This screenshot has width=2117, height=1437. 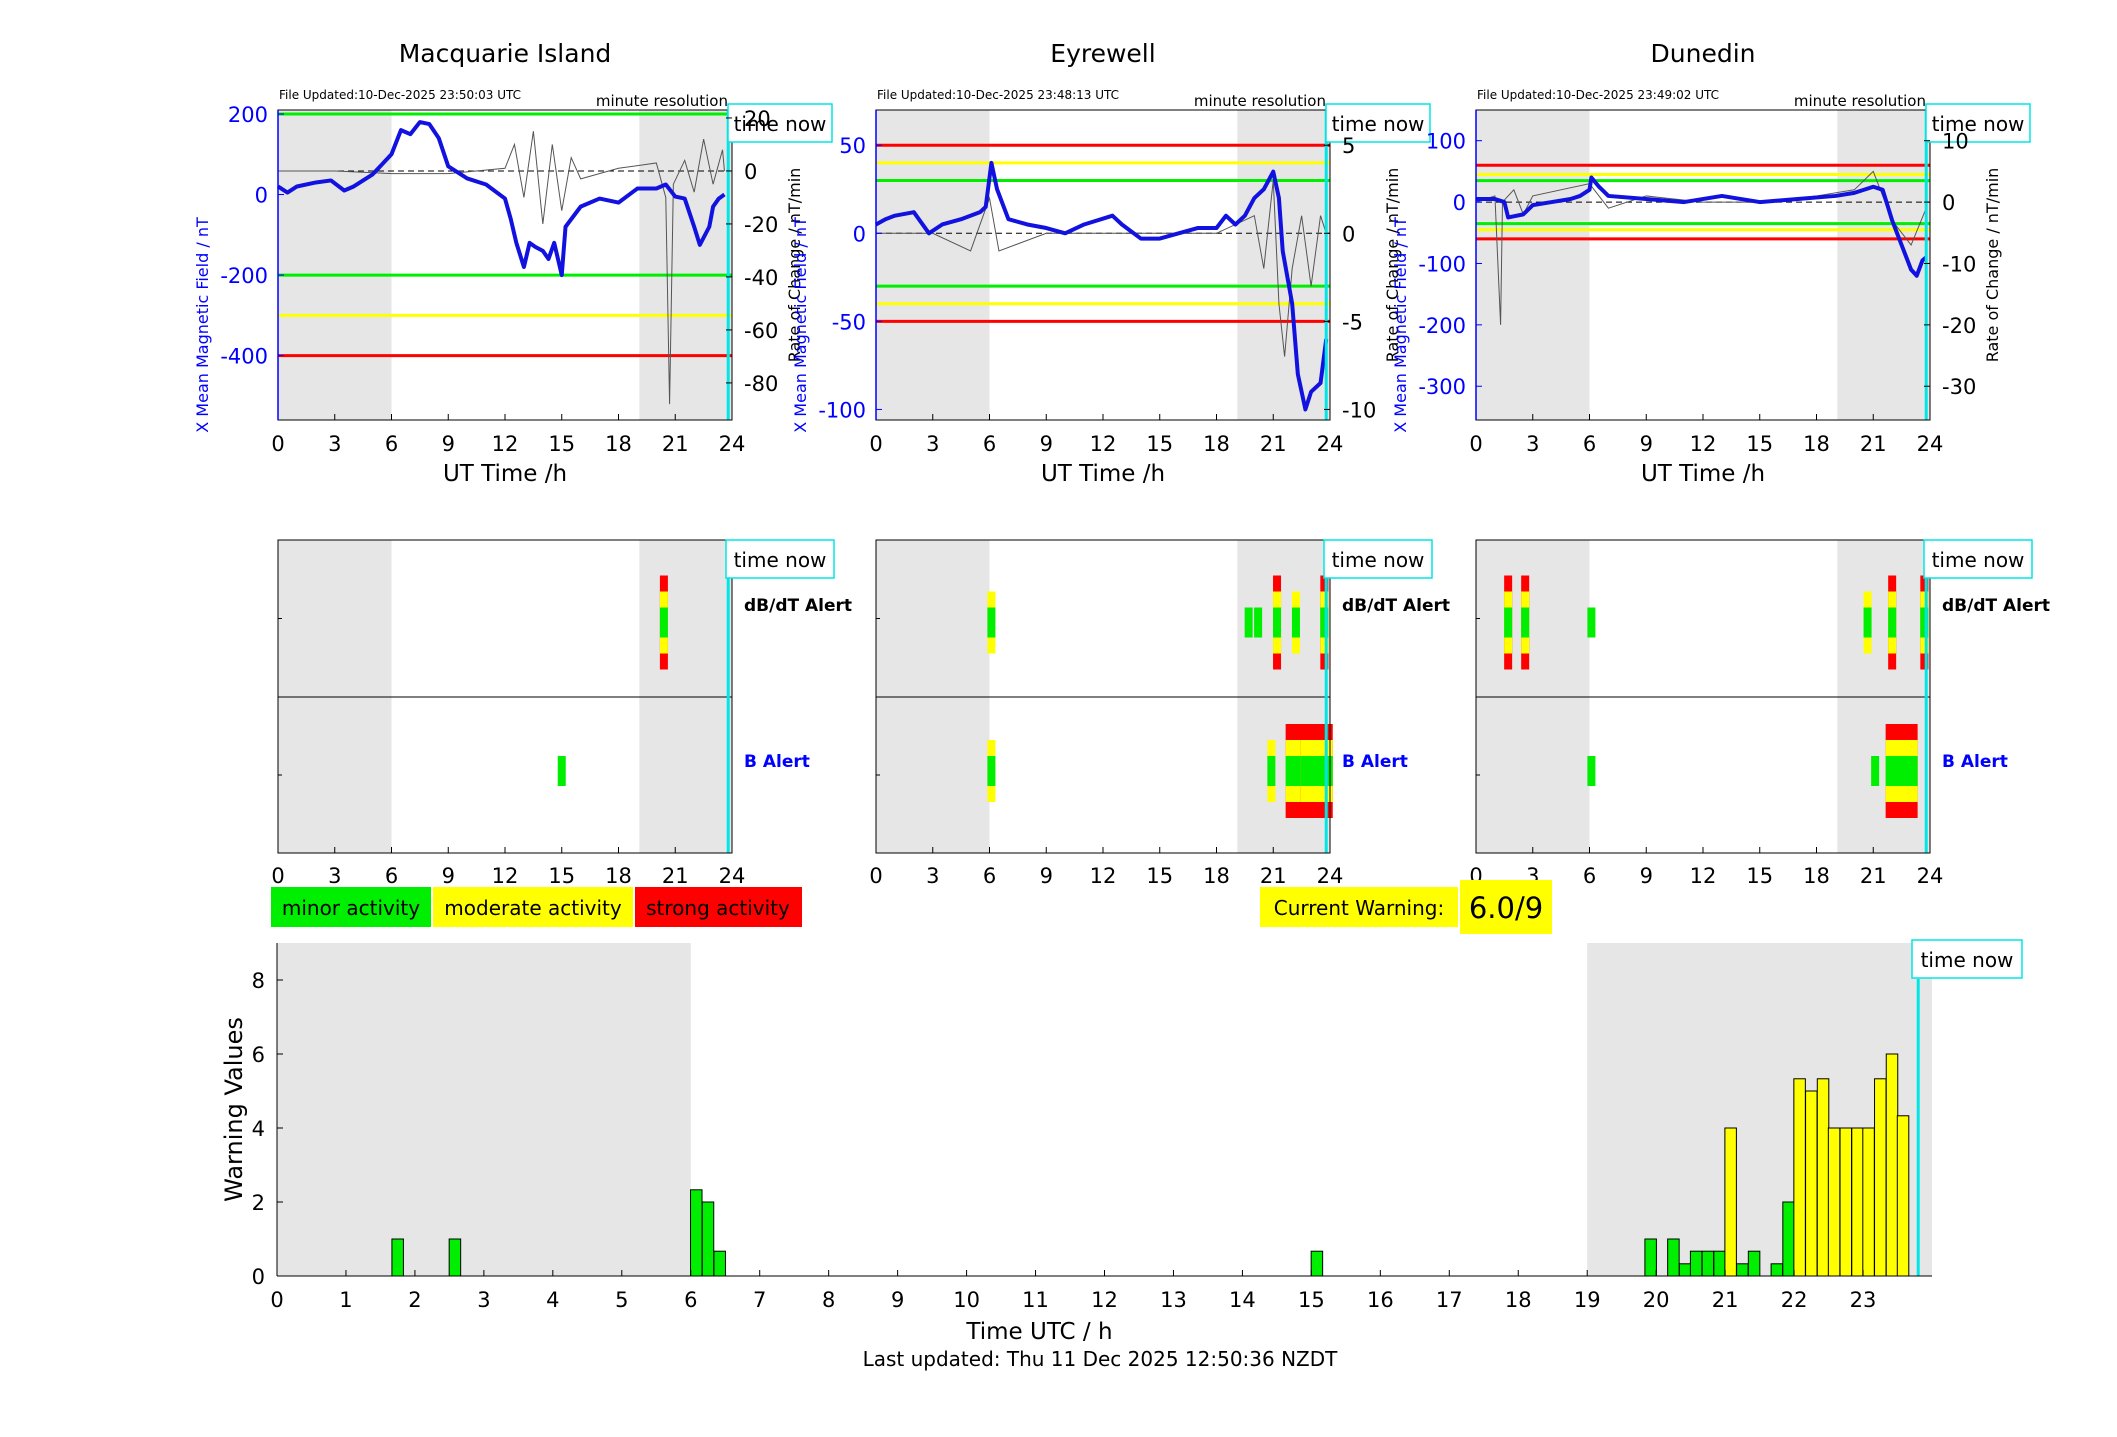 I want to click on y-tick-label: 6, so click(x=258, y=1055).